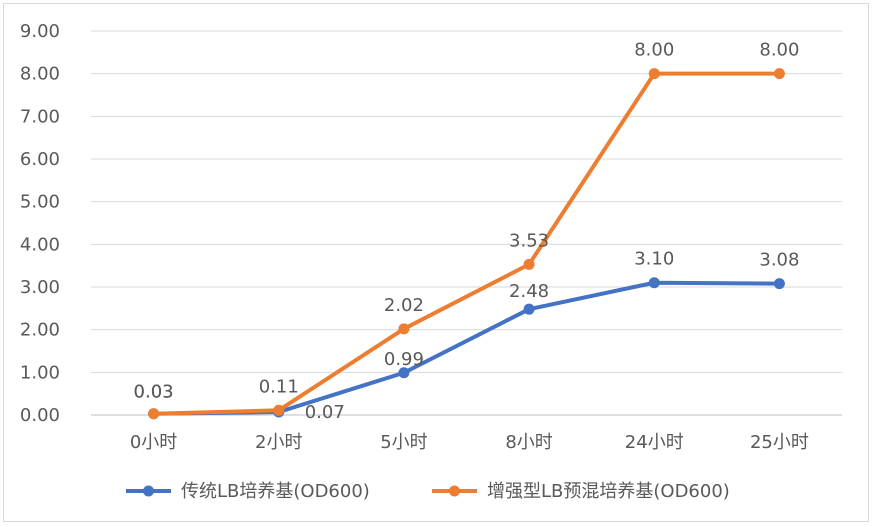  I want to click on y-tick-label: 4.00, so click(40, 244).